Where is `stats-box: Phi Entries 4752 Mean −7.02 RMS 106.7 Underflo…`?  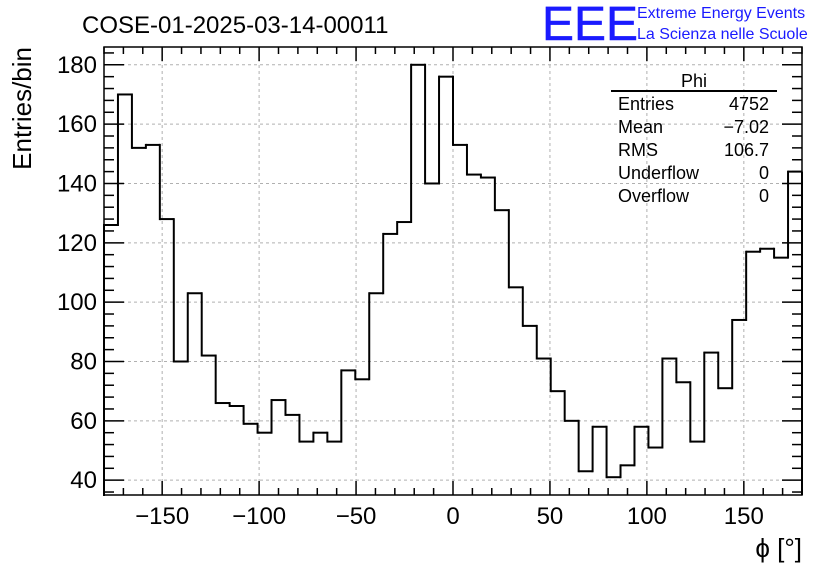
stats-box: Phi Entries 4752 Mean −7.02 RMS 106.7 Underflo… is located at coordinates (694, 138).